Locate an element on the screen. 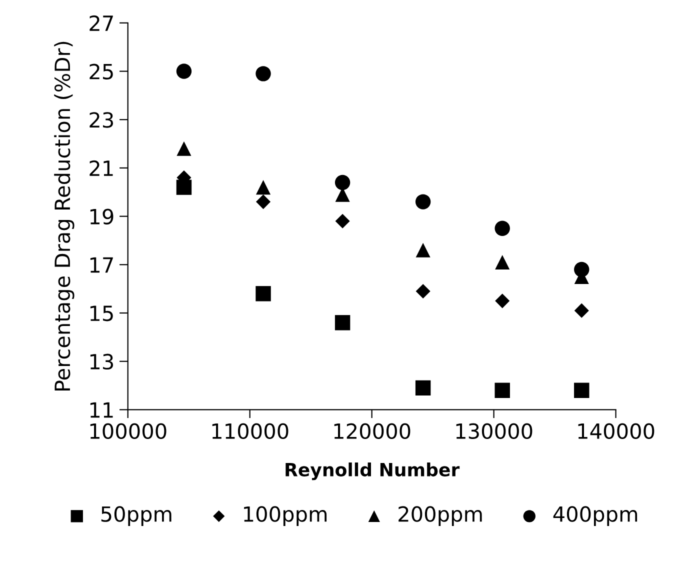  y-tick-label: 21 is located at coordinates (101, 168).